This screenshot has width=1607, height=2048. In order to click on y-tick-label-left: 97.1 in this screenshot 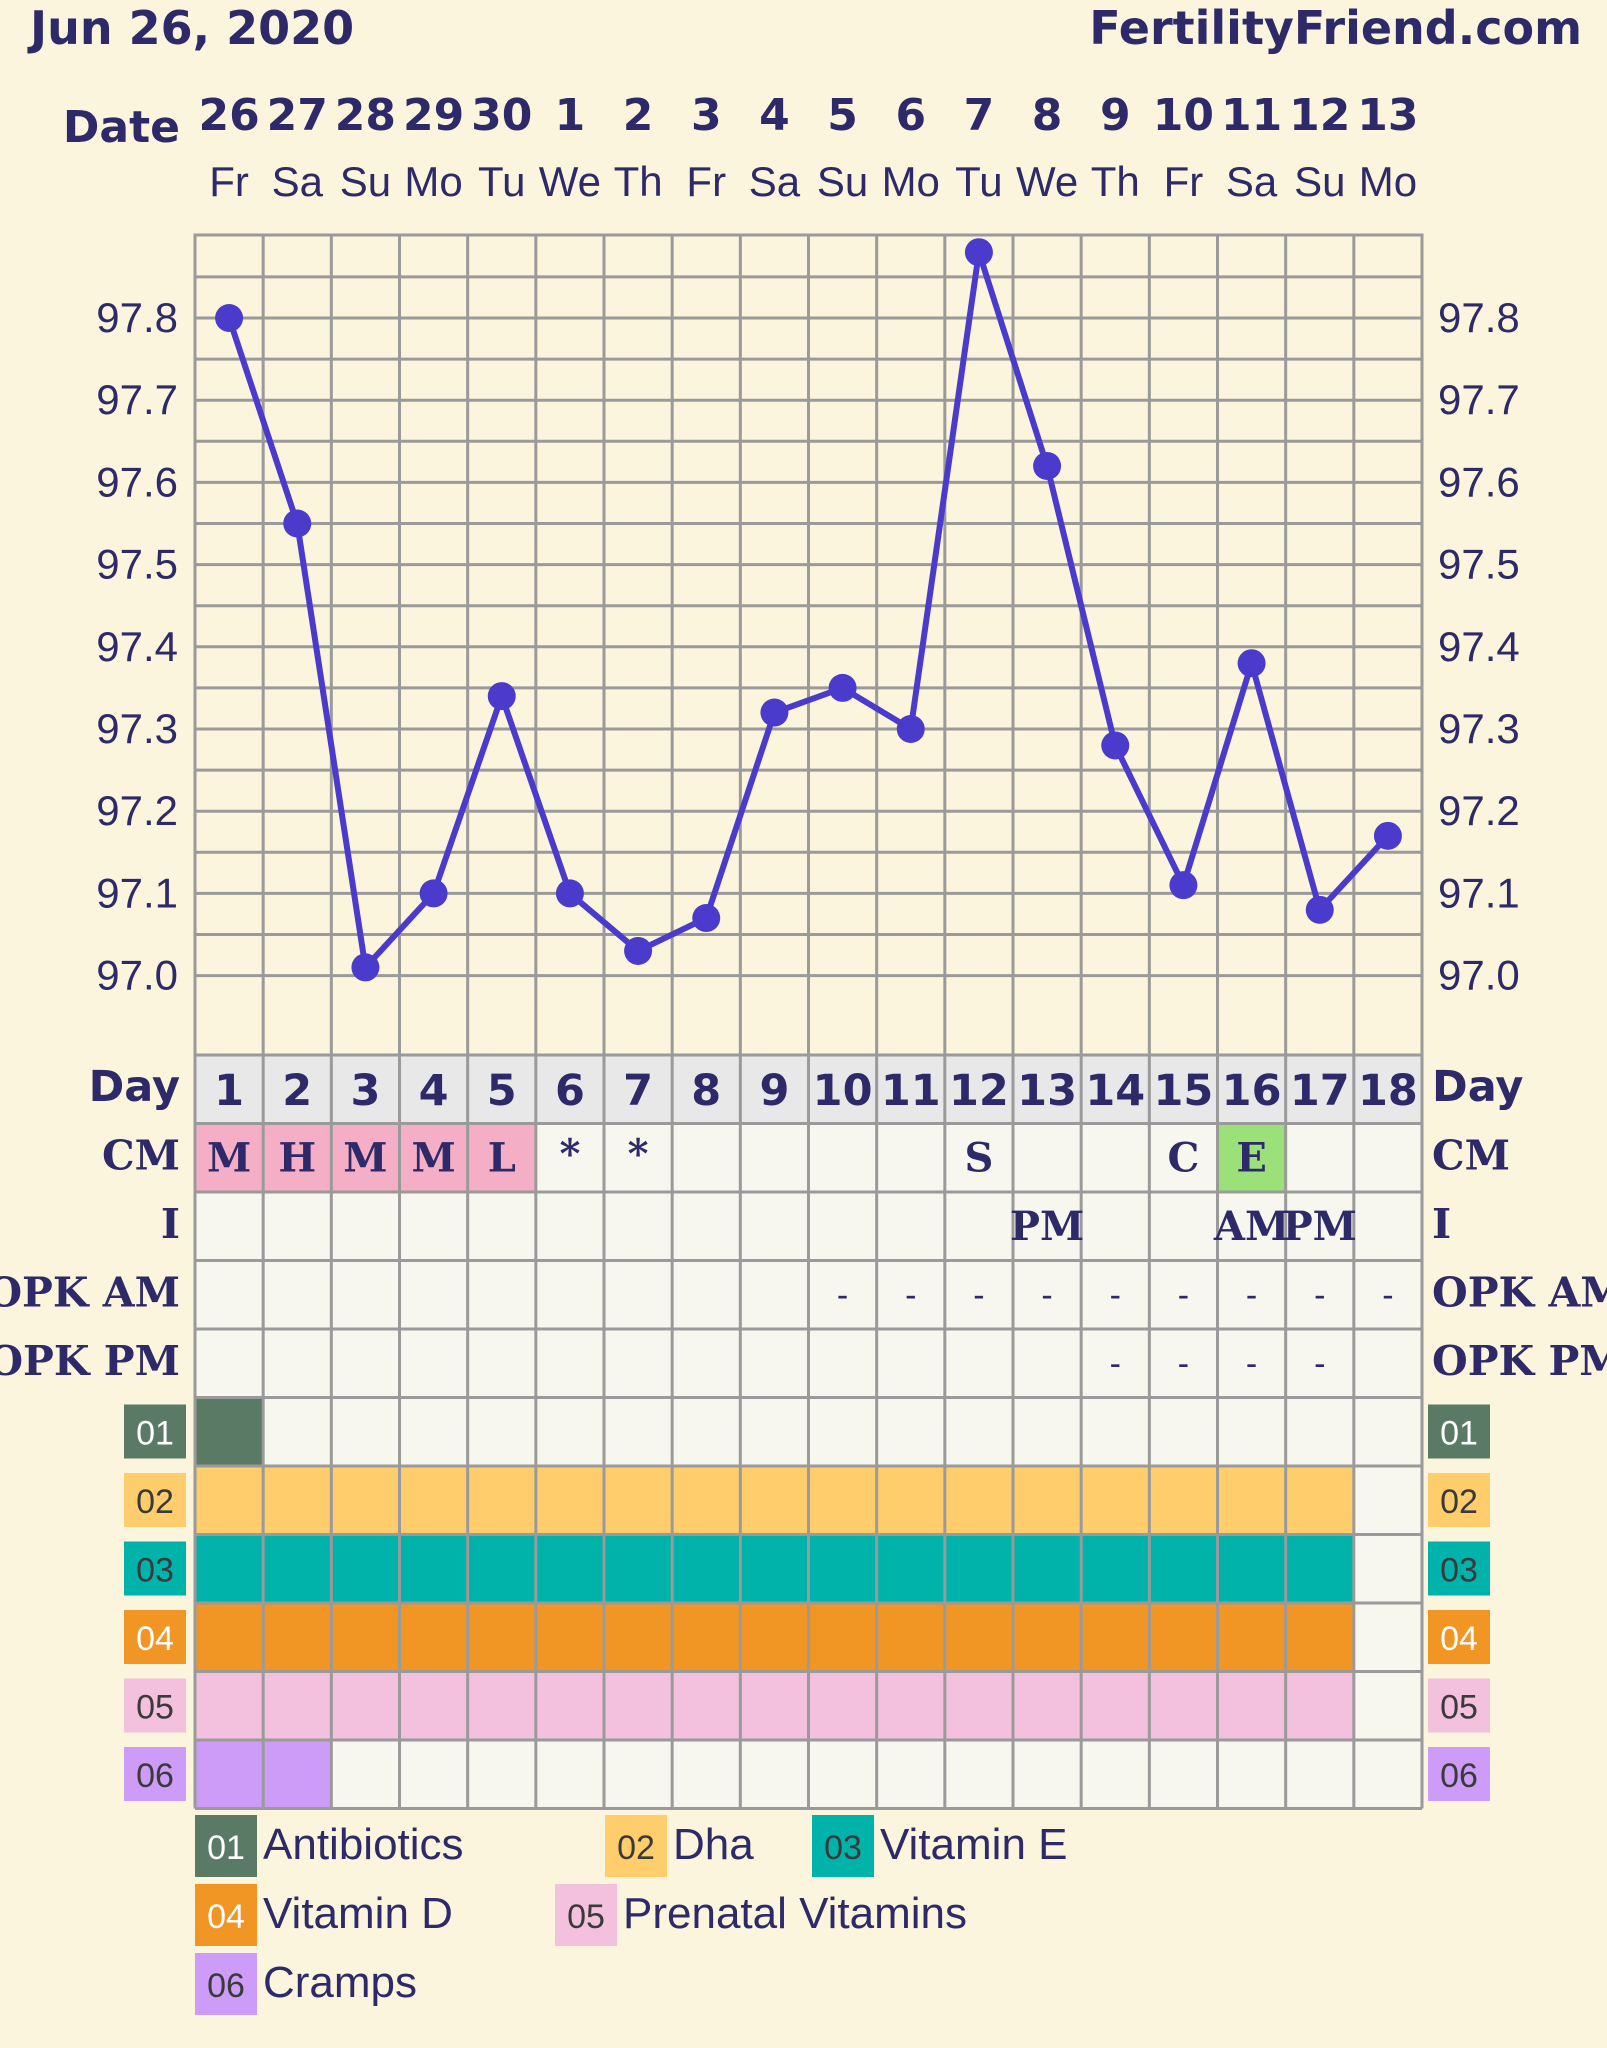, I will do `click(137, 892)`.